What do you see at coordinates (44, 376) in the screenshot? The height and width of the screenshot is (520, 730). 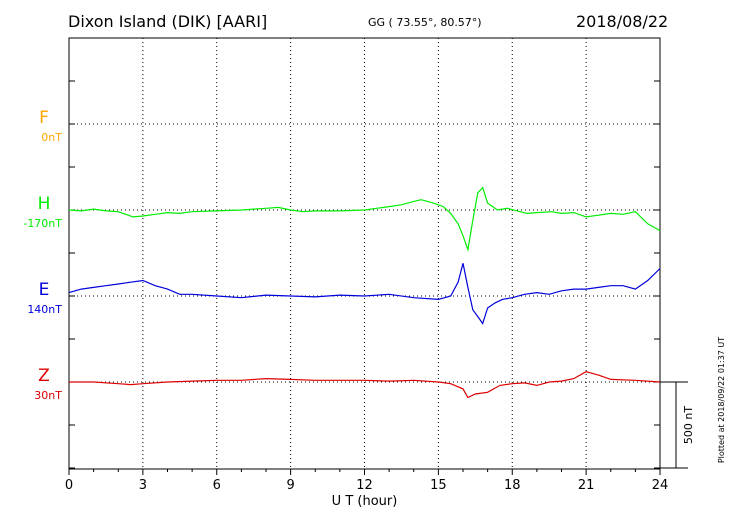 I see `component-z-letter: Z` at bounding box center [44, 376].